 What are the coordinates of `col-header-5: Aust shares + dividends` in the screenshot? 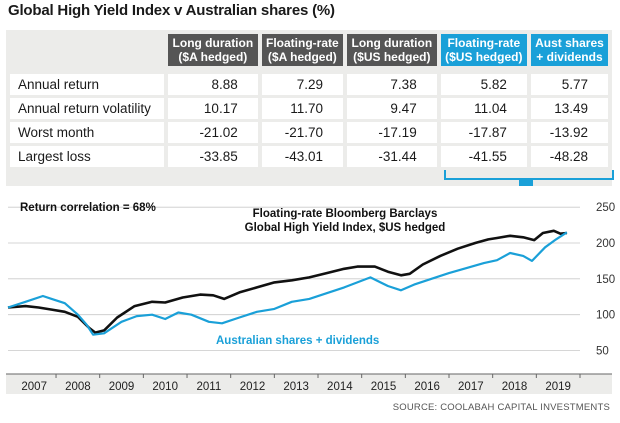 It's located at (569, 50).